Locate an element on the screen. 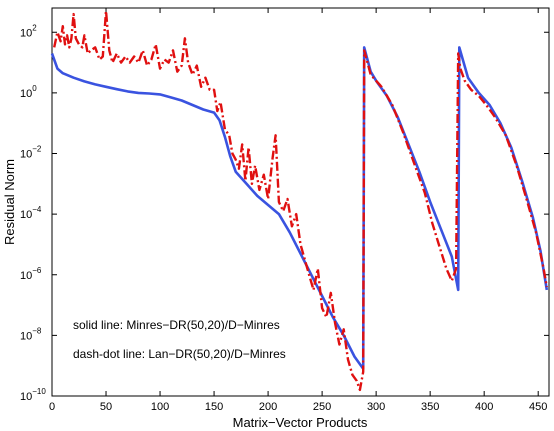 This screenshot has height=431, width=554. x-tick-label: 400 is located at coordinates (484, 407).